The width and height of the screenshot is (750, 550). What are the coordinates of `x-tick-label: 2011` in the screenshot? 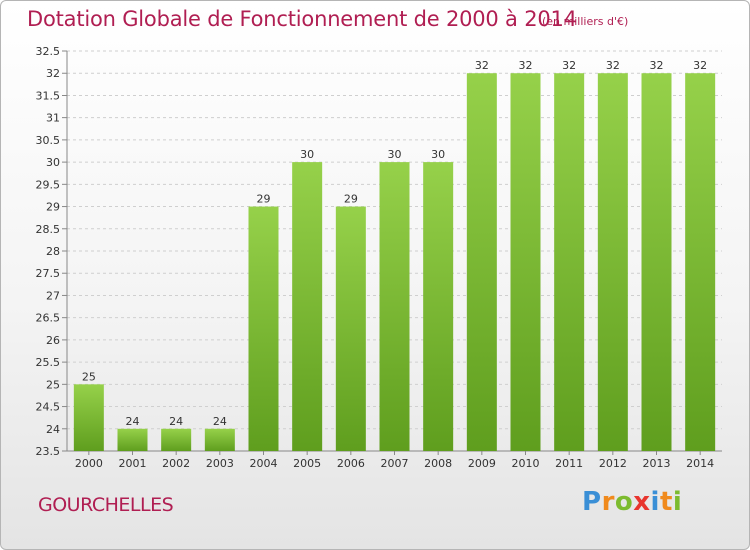 It's located at (569, 463).